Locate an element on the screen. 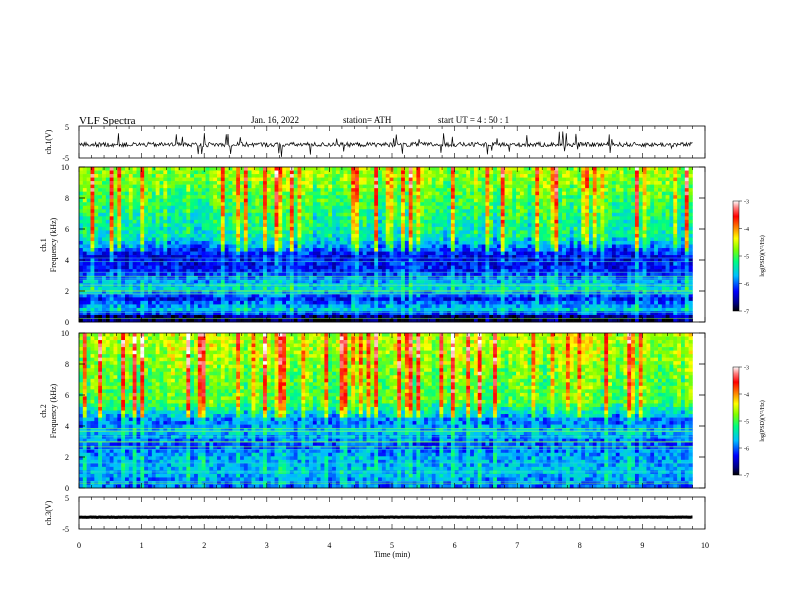 The width and height of the screenshot is (792, 612). ch1-ytick-bottom: -5 is located at coordinates (65, 158).